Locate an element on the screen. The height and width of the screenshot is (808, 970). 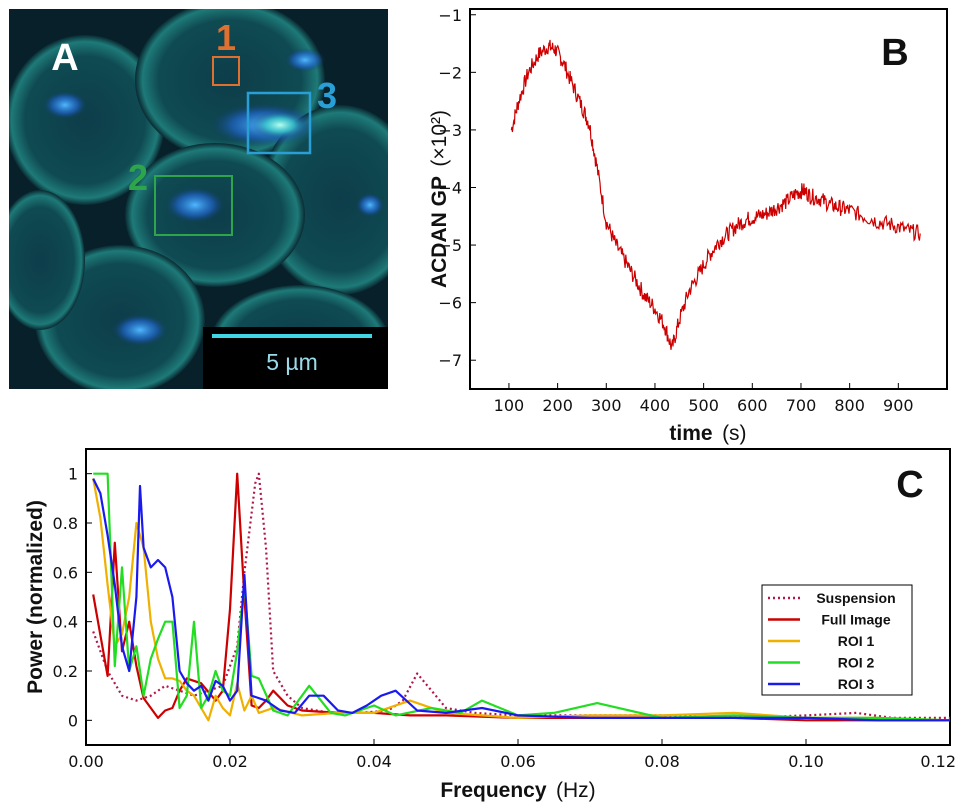
x-tick-label-c: 0.04 is located at coordinates (374, 761).